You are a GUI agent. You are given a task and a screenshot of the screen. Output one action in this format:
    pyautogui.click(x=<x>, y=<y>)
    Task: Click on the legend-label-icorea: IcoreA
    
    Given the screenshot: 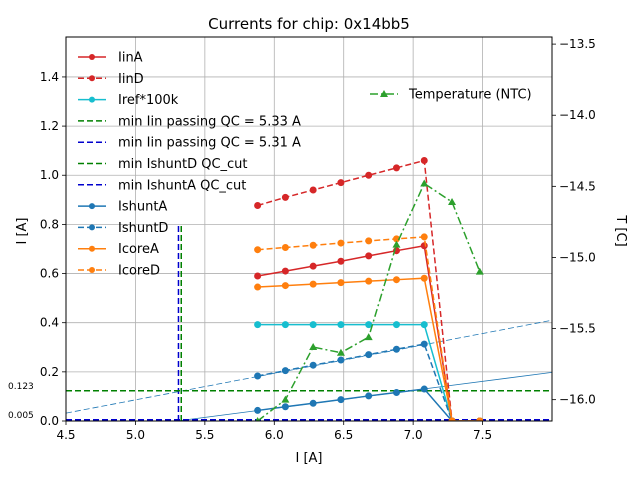 What is the action you would take?
    pyautogui.click(x=138, y=249)
    